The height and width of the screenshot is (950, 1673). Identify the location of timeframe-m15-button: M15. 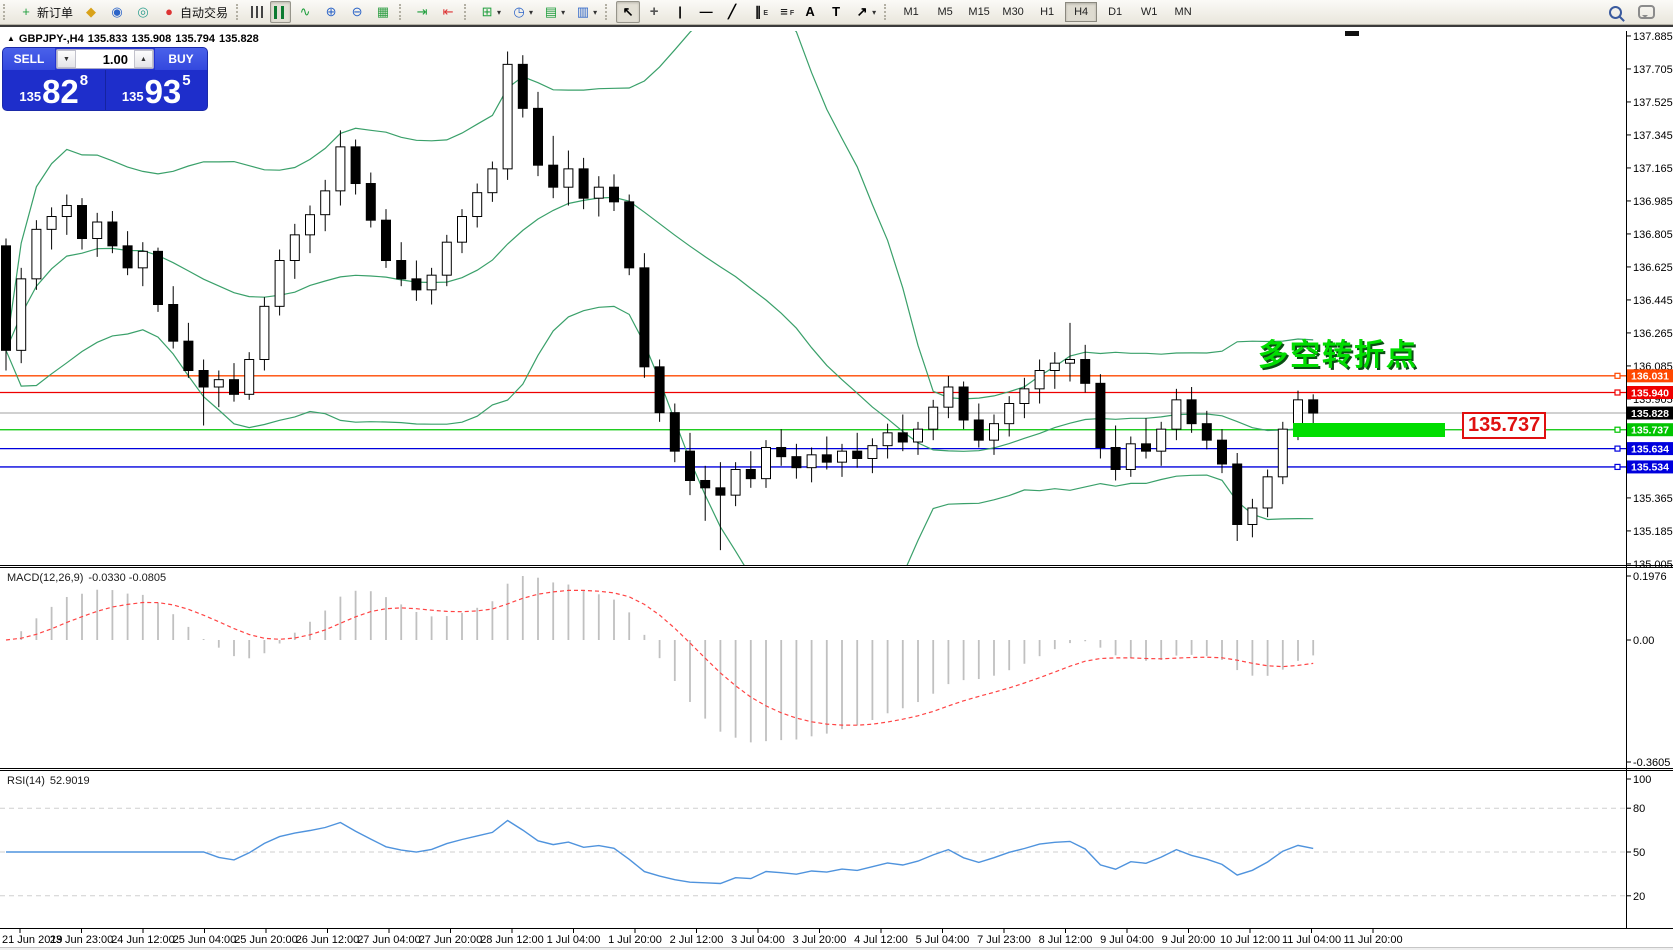
(979, 12).